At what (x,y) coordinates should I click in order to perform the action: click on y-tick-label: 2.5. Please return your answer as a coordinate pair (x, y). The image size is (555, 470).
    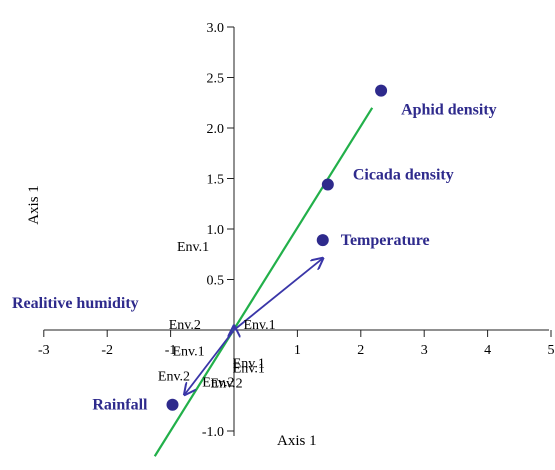
    Looking at the image, I should click on (216, 79).